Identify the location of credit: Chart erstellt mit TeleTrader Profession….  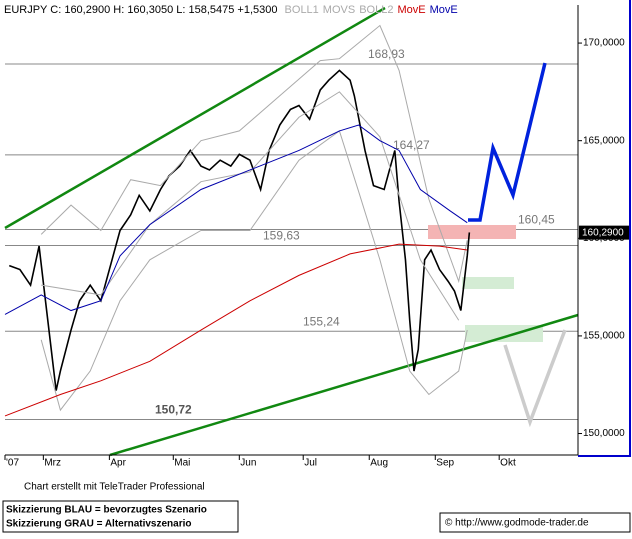
(114, 487).